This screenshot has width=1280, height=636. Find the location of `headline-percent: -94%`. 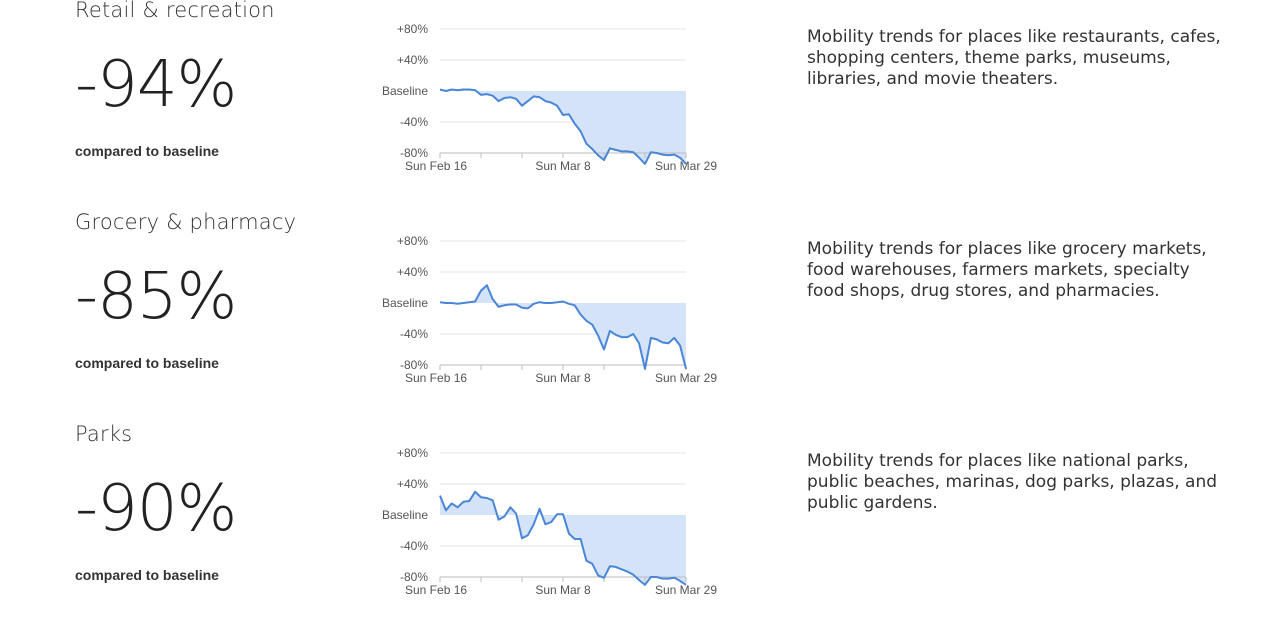

headline-percent: -94% is located at coordinates (156, 85).